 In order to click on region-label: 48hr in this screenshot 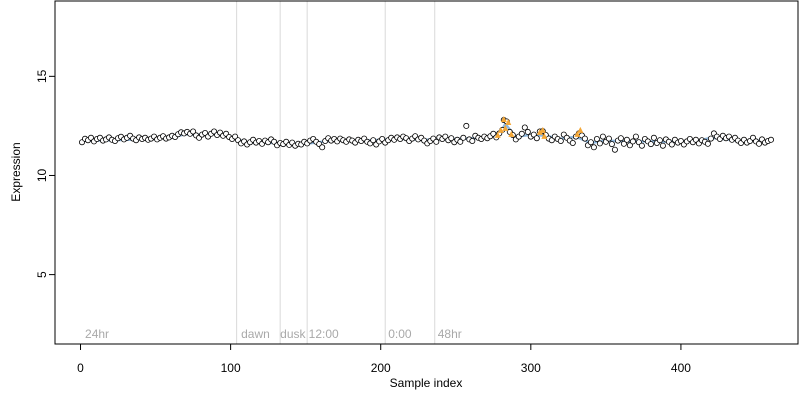, I will do `click(450, 334)`.